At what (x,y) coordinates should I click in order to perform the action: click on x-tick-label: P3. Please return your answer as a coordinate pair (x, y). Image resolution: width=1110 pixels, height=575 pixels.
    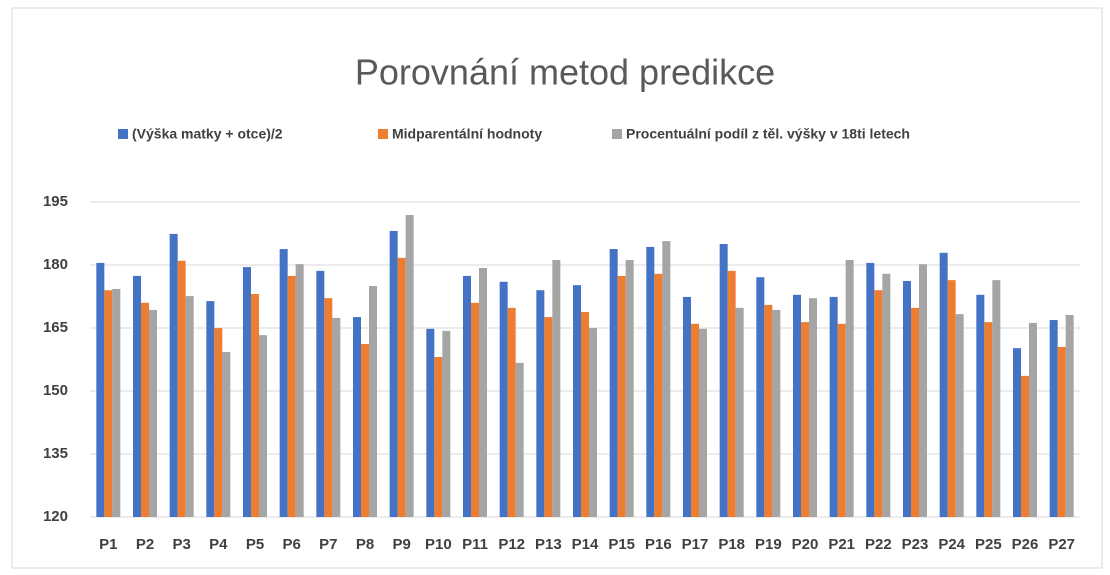
    Looking at the image, I should click on (181, 544).